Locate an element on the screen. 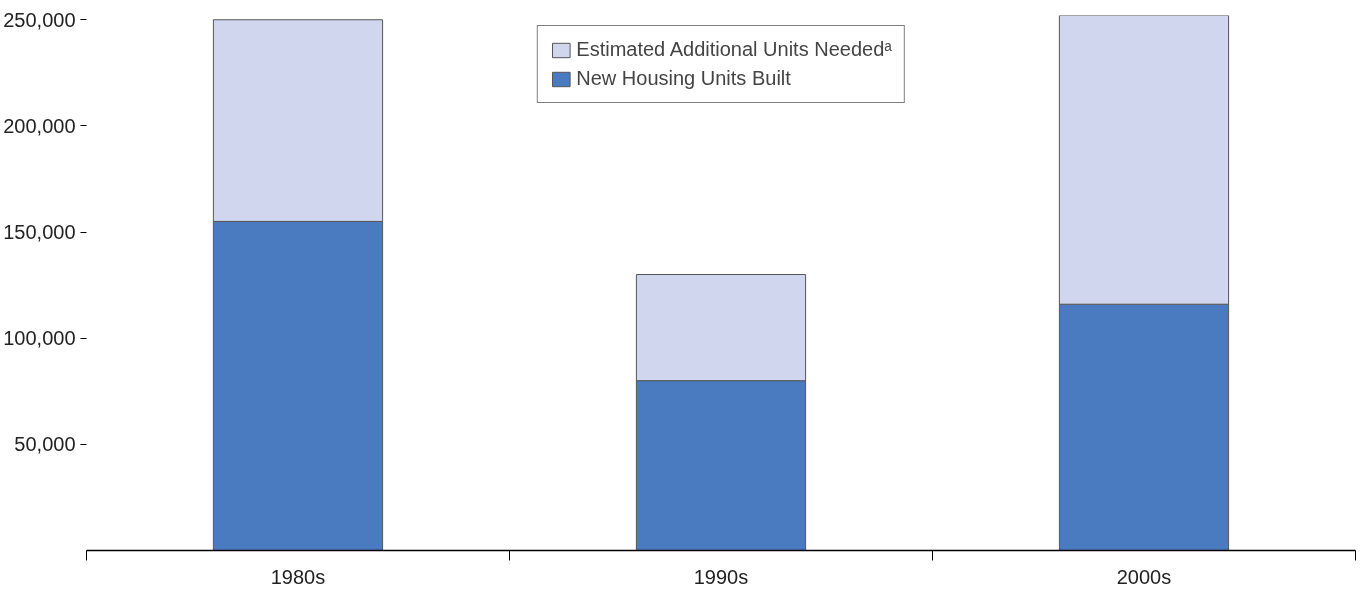 The height and width of the screenshot is (599, 1369). y-tick-label: 100,000 is located at coordinates (39, 338).